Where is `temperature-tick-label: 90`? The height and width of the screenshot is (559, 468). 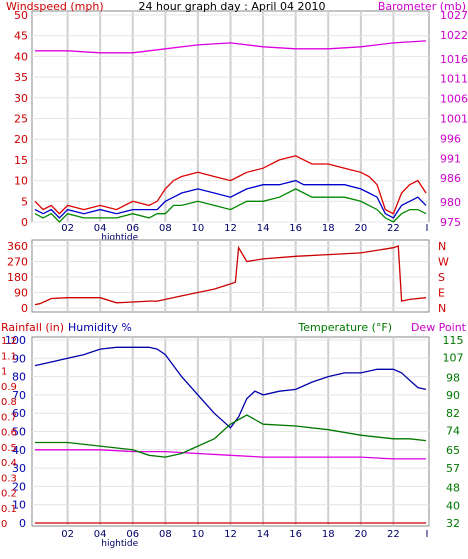
temperature-tick-label: 90 is located at coordinates (453, 395).